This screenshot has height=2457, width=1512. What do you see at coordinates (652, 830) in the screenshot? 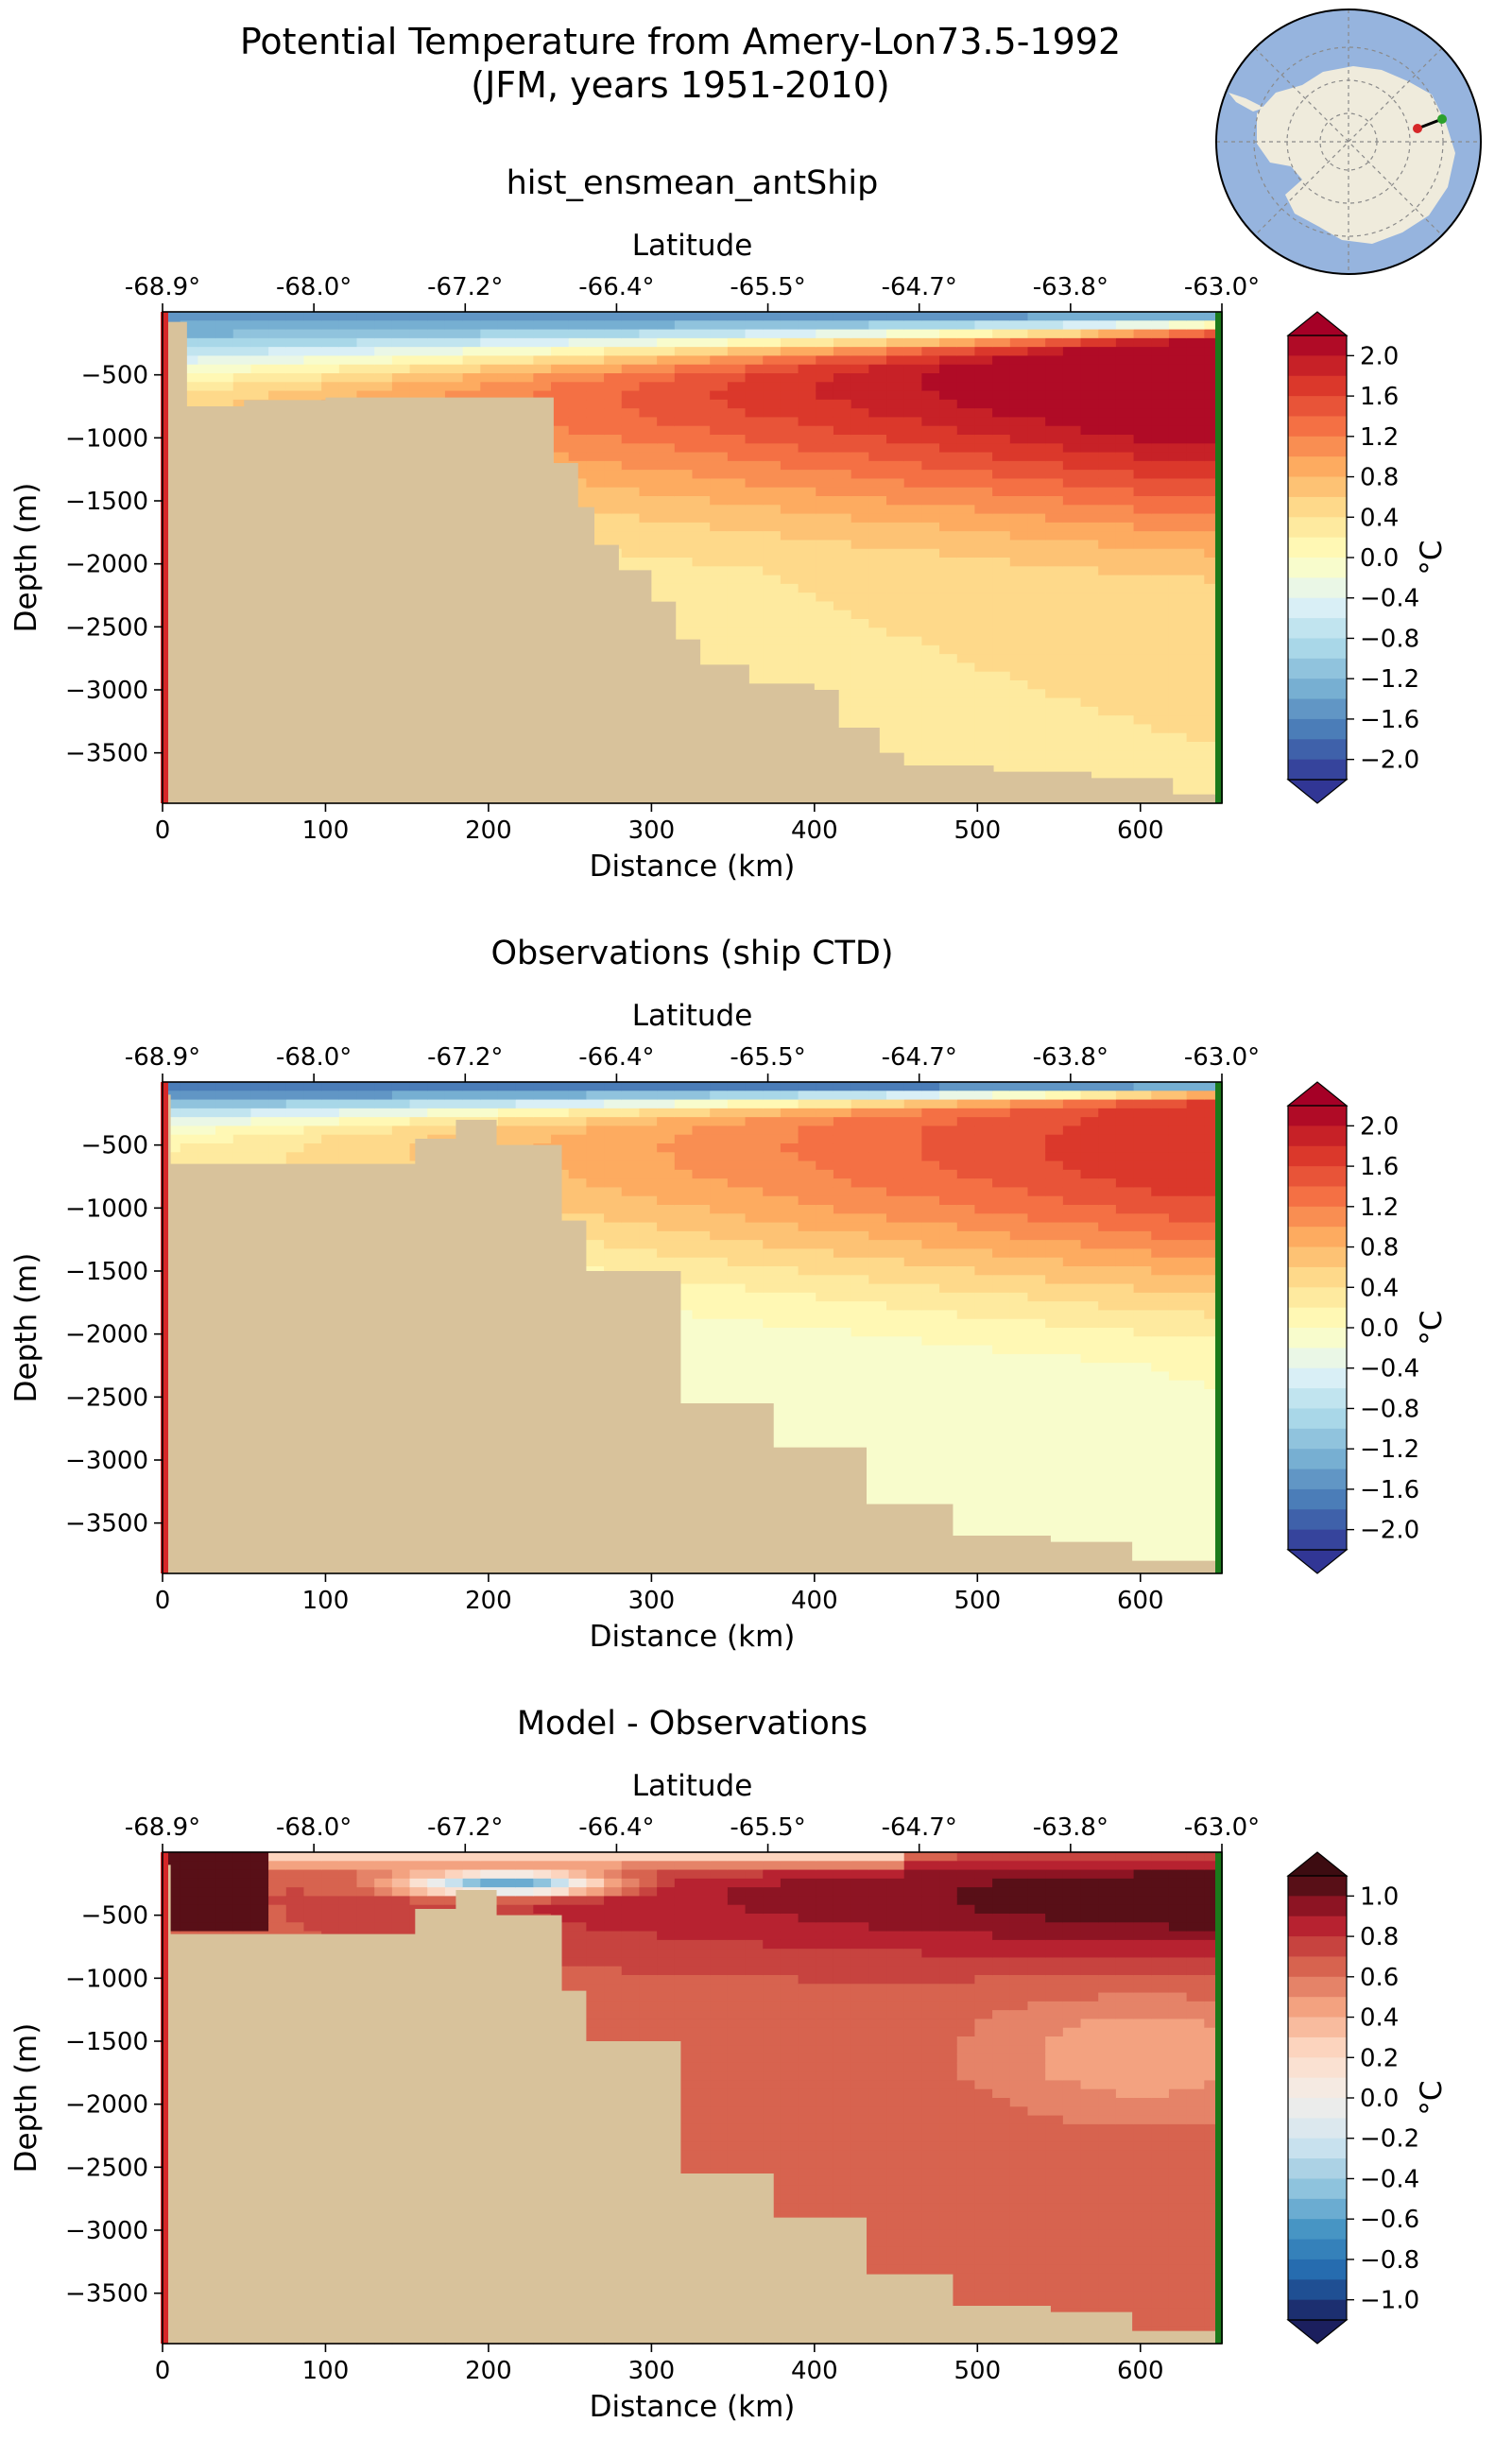
I see `x-tick-label: 300` at bounding box center [652, 830].